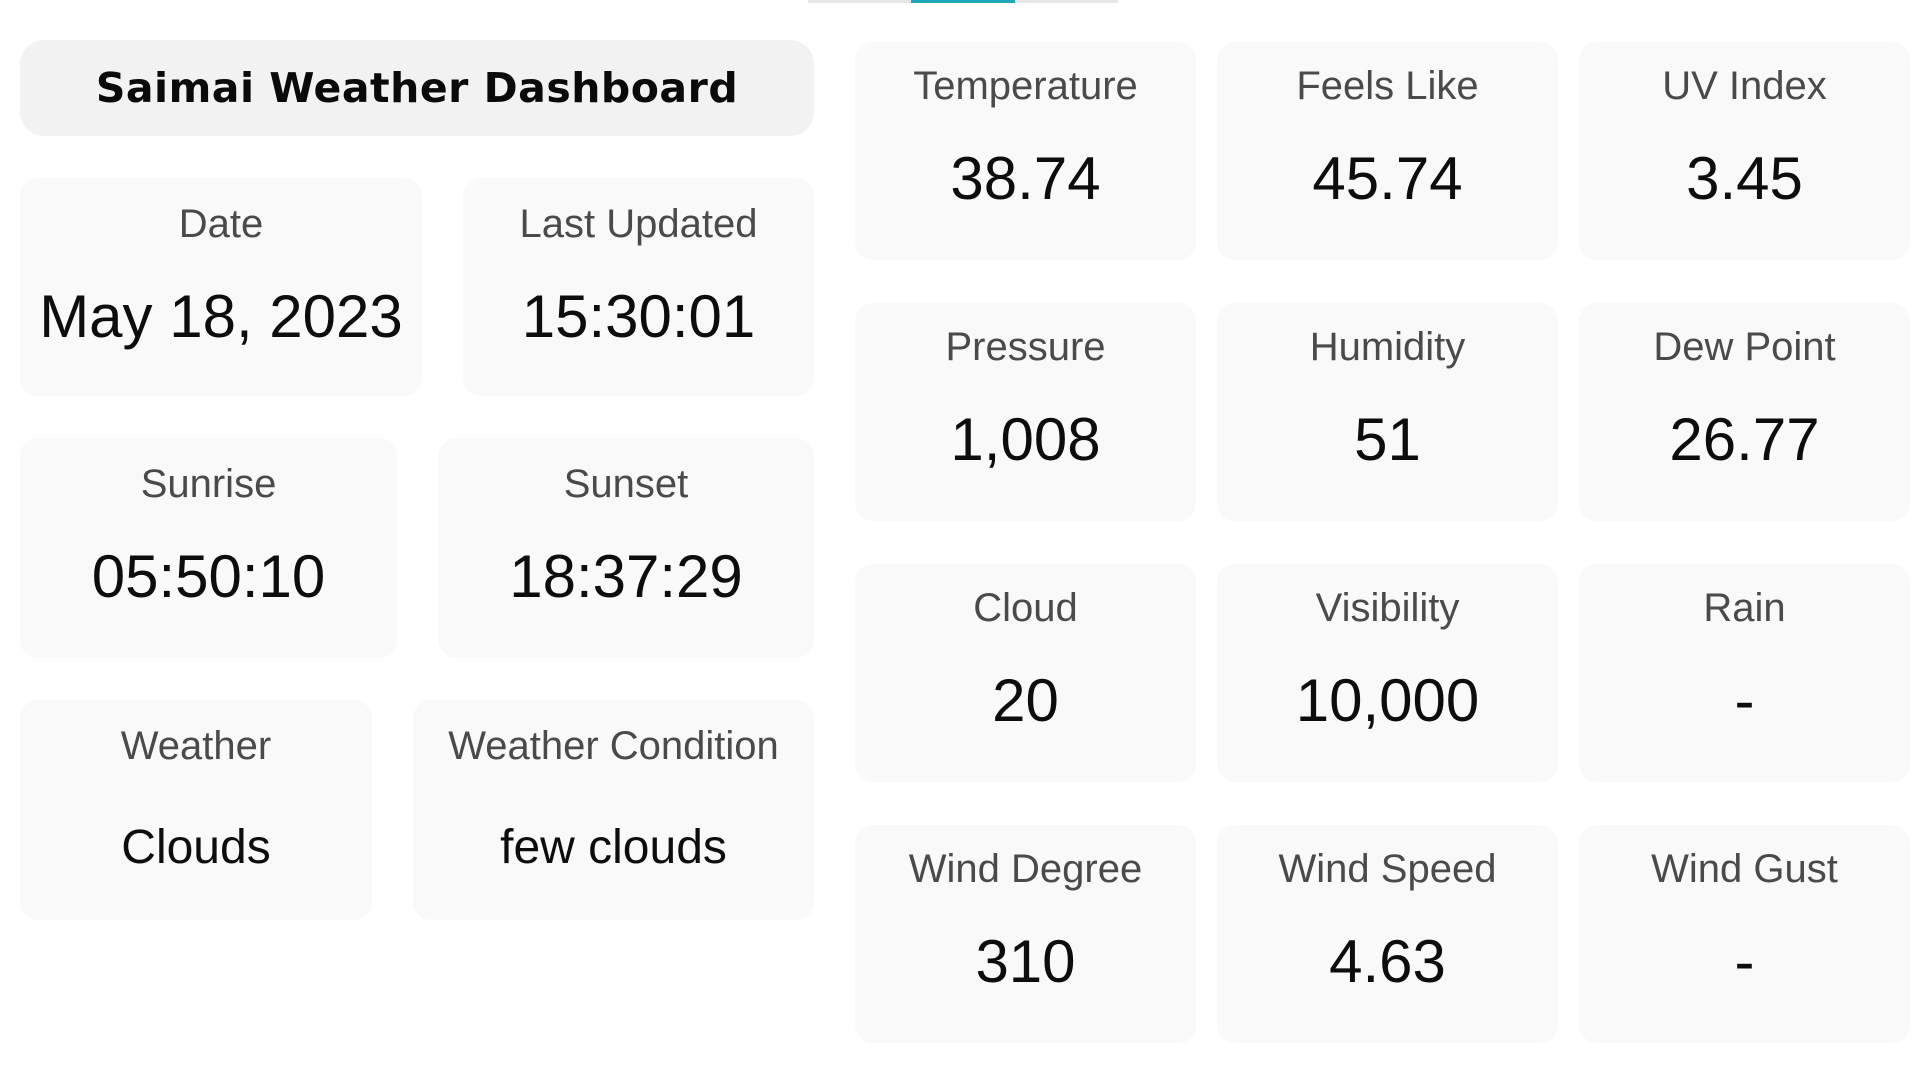 This screenshot has width=1920, height=1080. I want to click on last-updated-label: Last Updated, so click(638, 224).